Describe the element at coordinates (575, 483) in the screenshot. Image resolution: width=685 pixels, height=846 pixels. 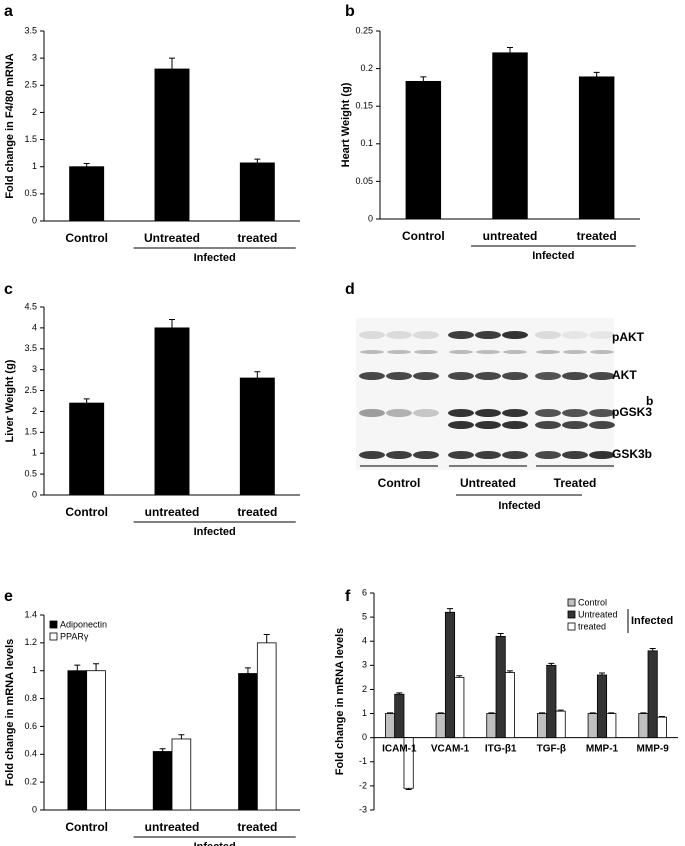
I see `blot-group-label: Treated` at that location.